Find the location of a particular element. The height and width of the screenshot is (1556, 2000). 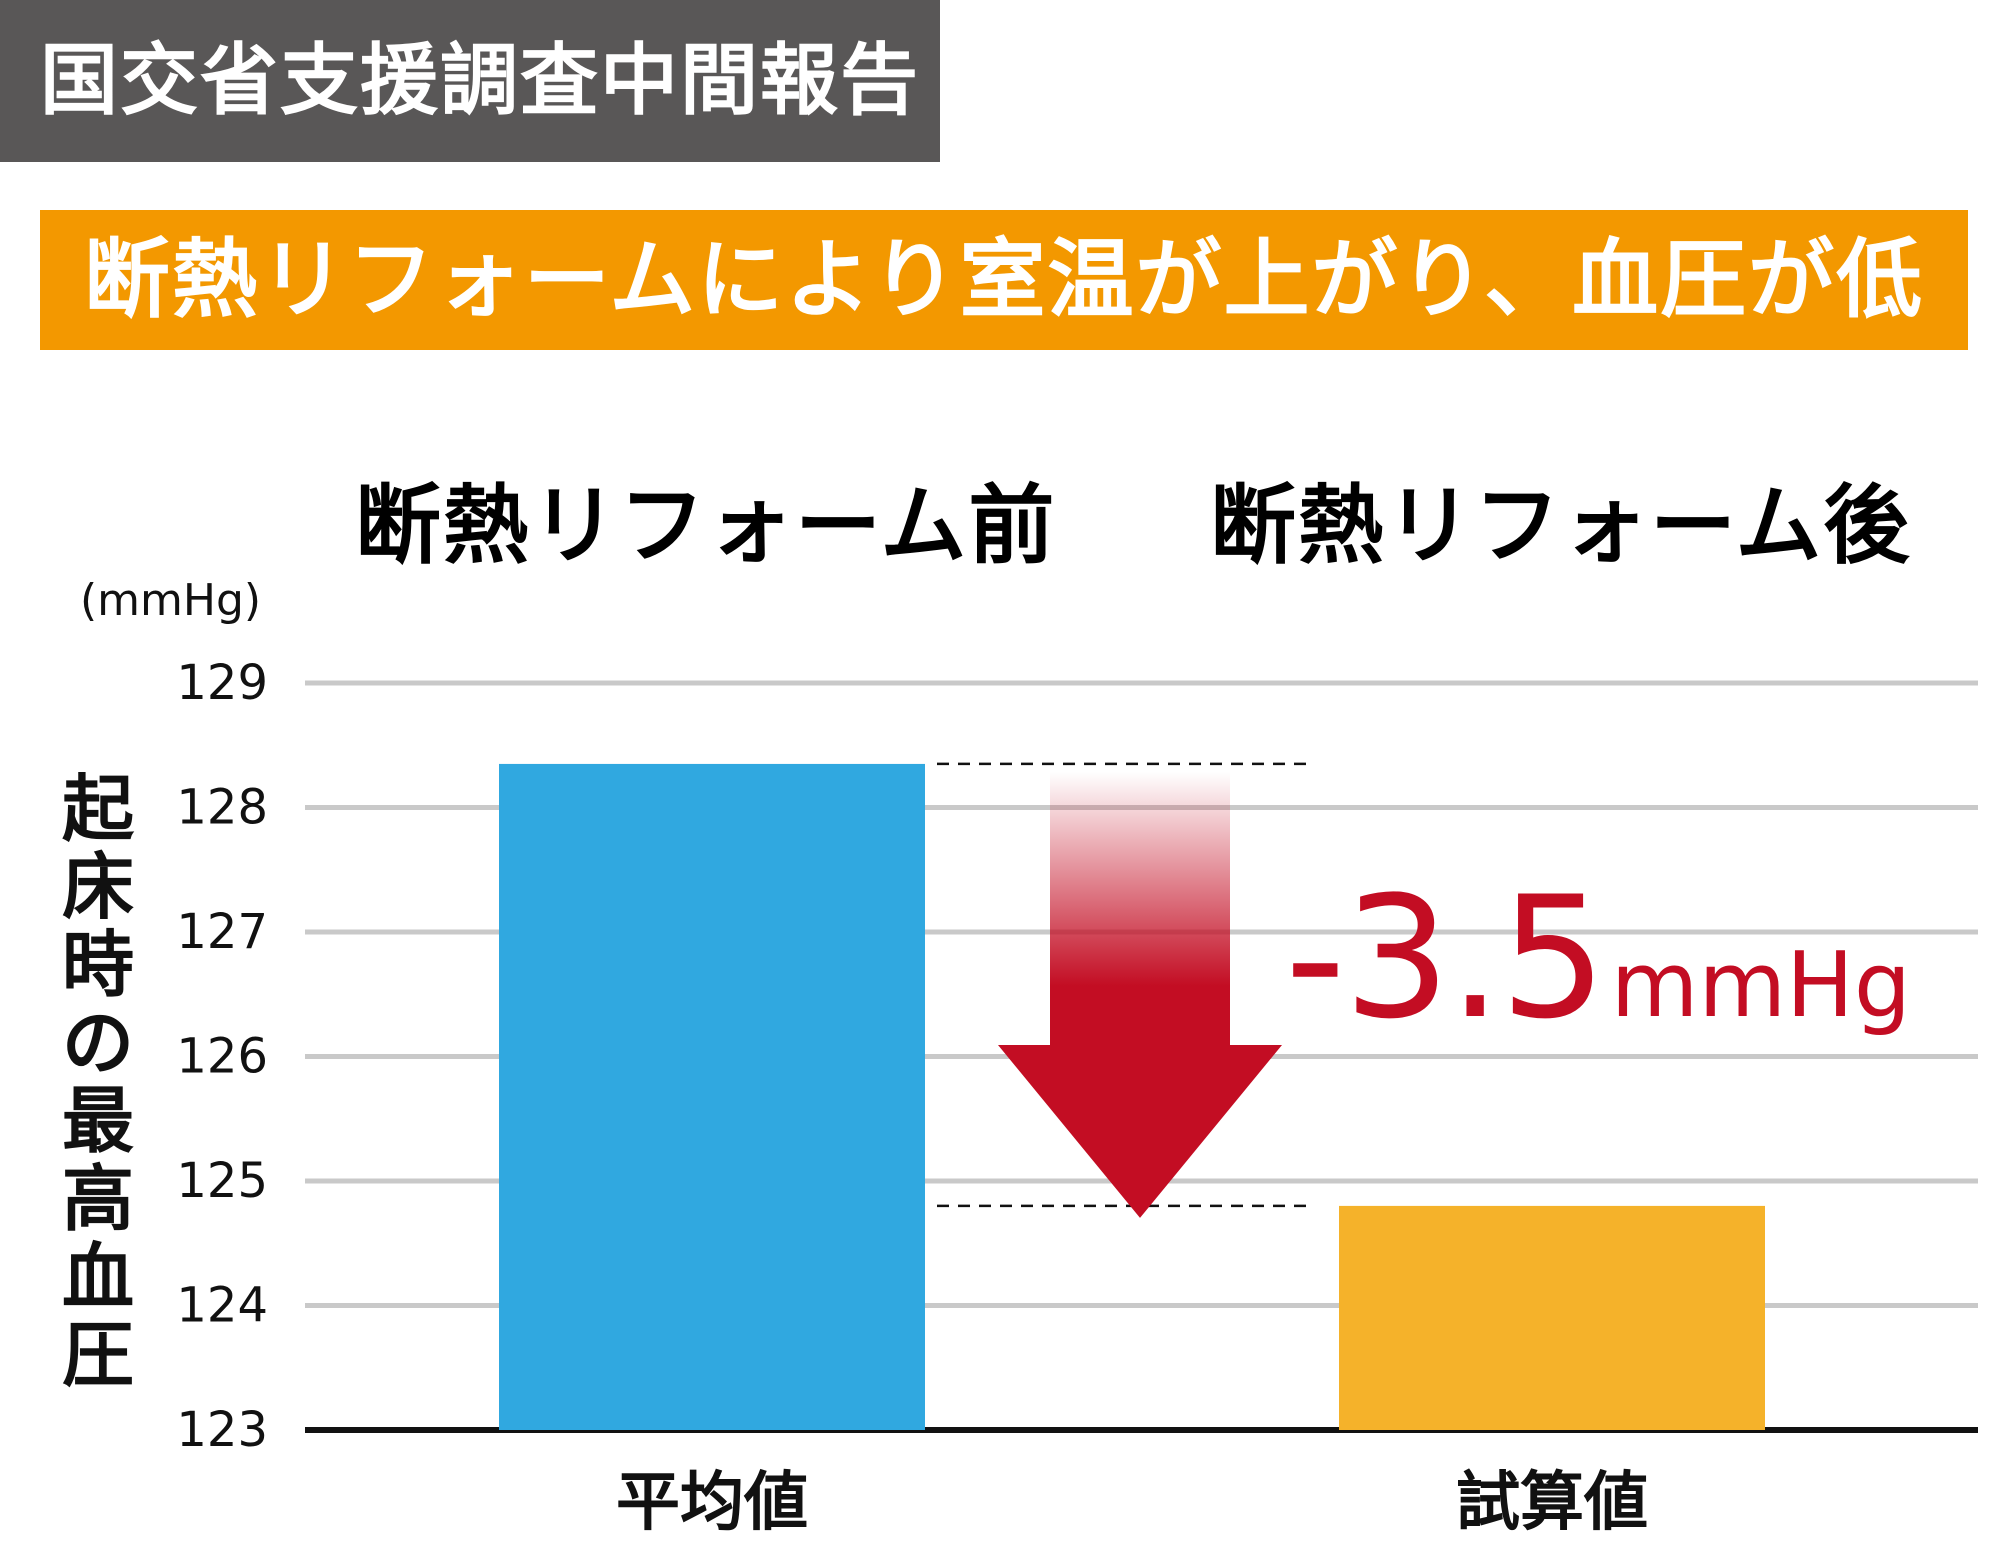

y-tick-label: 123 is located at coordinates (222, 1430).